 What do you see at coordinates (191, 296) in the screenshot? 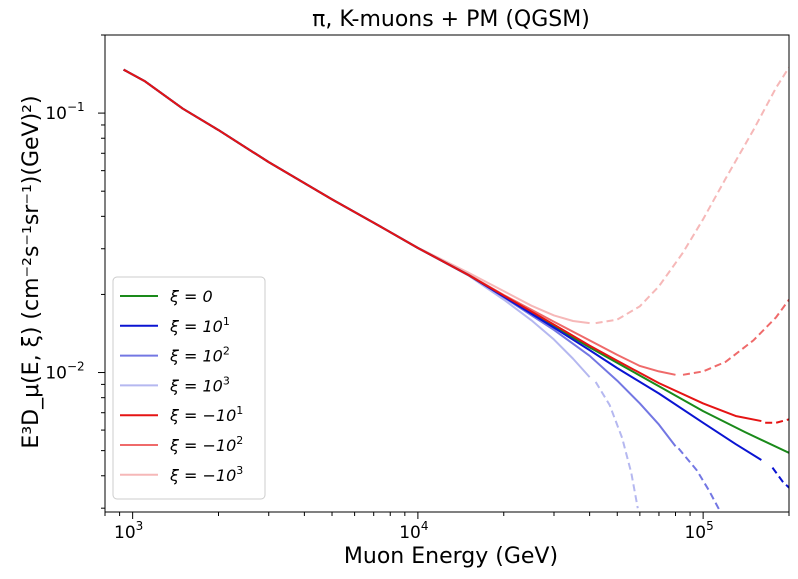
I see `legend-label: ξ = 0` at bounding box center [191, 296].